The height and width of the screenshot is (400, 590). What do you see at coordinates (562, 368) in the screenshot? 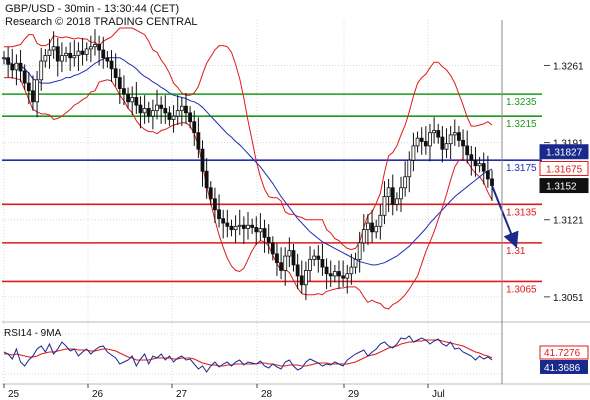
I see `rsi-value: 41.3686` at bounding box center [562, 368].